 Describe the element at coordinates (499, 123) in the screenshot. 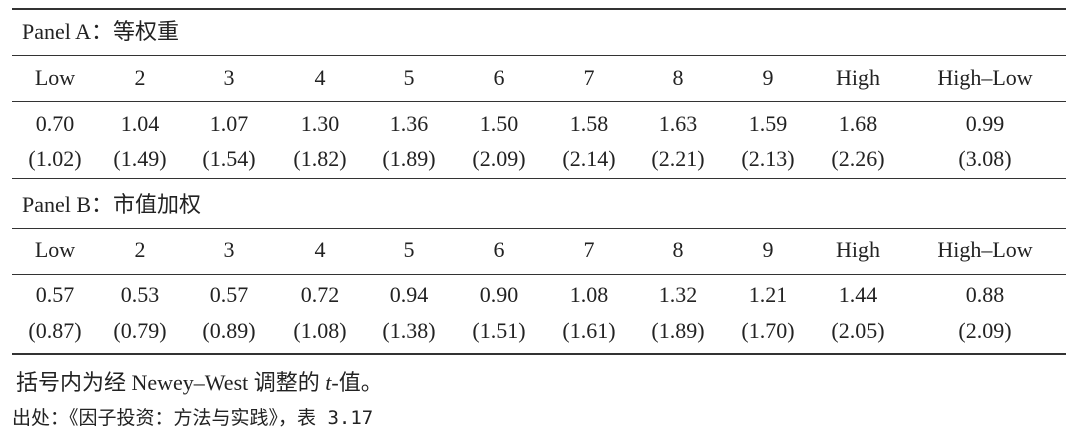

I see `cell: 1.50` at that location.